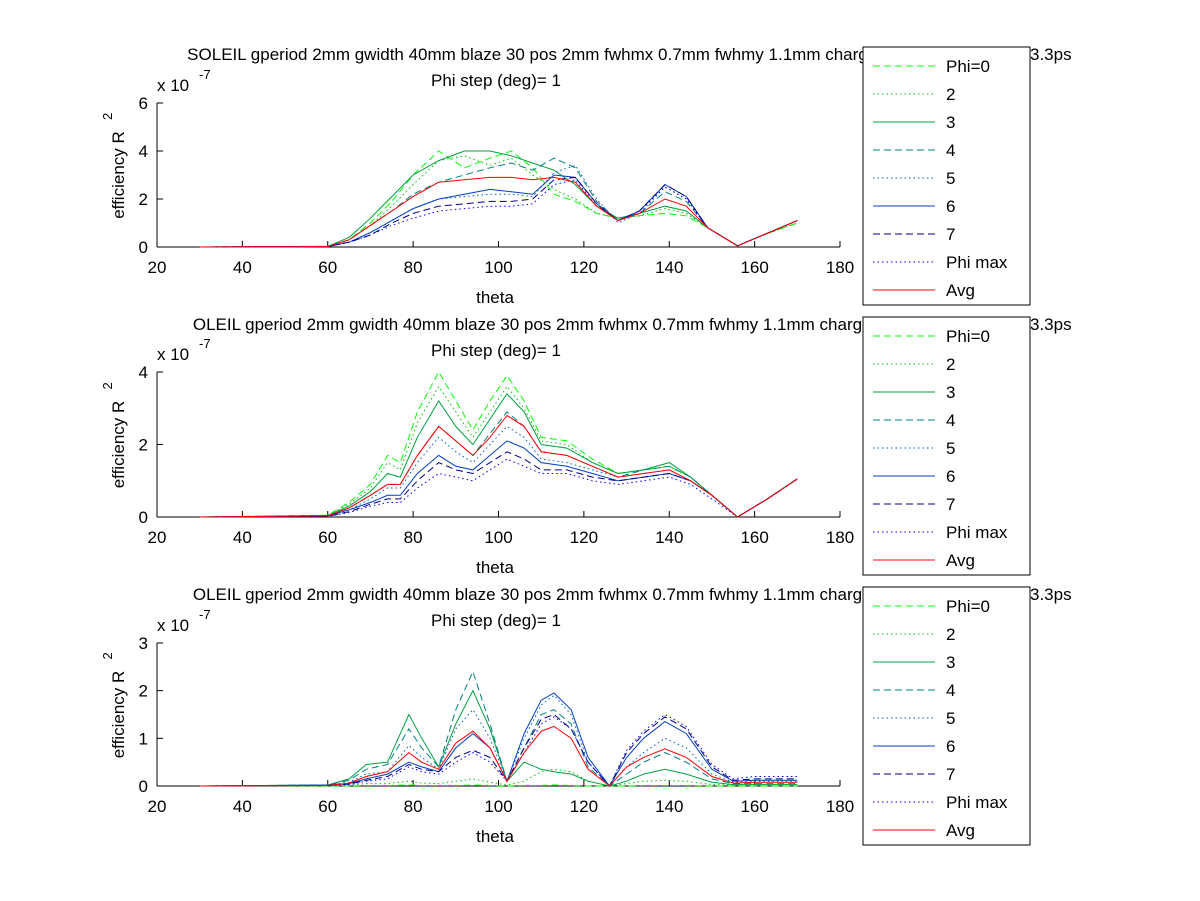 The height and width of the screenshot is (901, 1200). What do you see at coordinates (143, 103) in the screenshot?
I see `y-tick-label: 6` at bounding box center [143, 103].